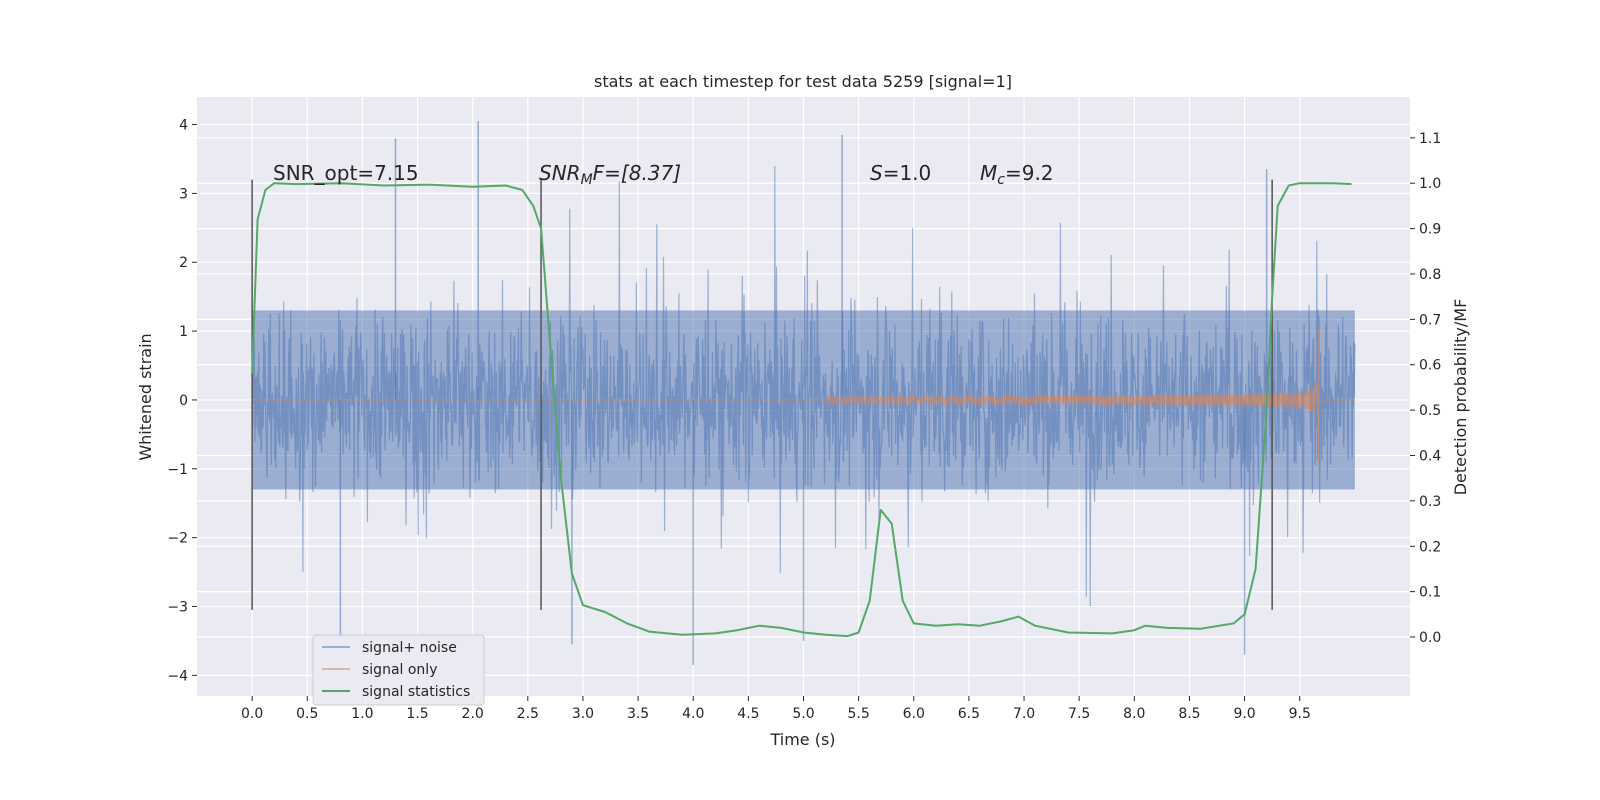 The height and width of the screenshot is (800, 1600). I want to click on y2-tick-label: 0.5, so click(1430, 411).